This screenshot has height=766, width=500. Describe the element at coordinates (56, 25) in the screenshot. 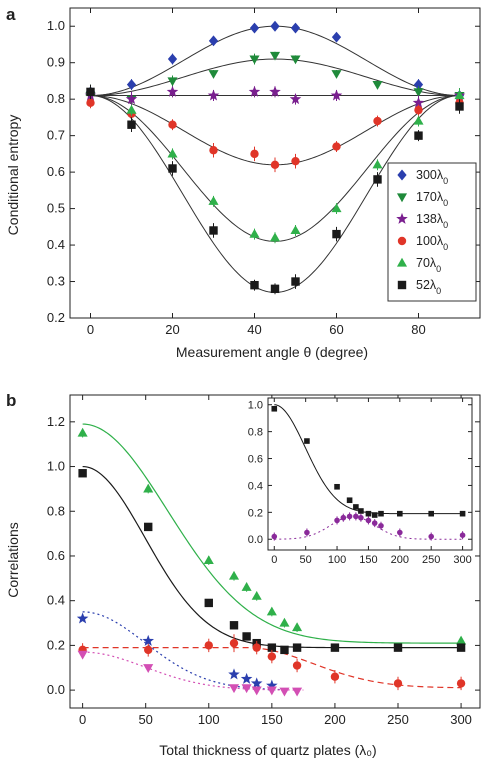

I see `panel-a-y-tick-label: 1.0` at that location.